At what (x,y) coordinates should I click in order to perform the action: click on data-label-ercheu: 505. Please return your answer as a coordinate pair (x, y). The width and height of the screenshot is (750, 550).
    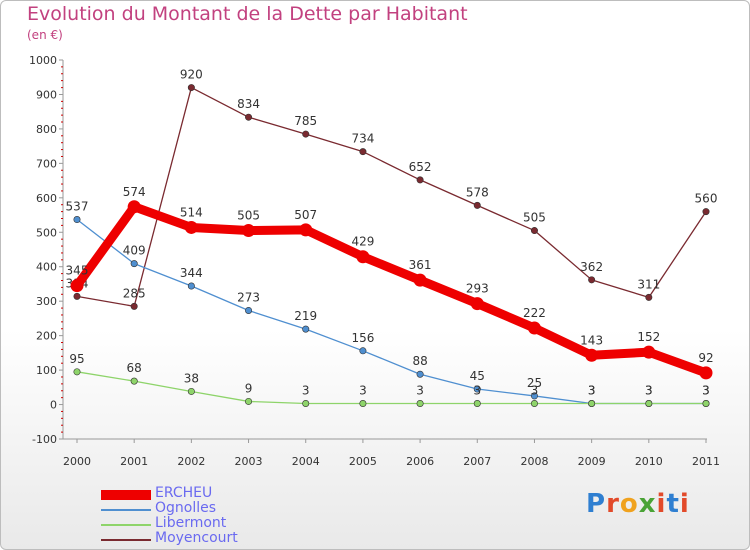
    Looking at the image, I should click on (248, 216).